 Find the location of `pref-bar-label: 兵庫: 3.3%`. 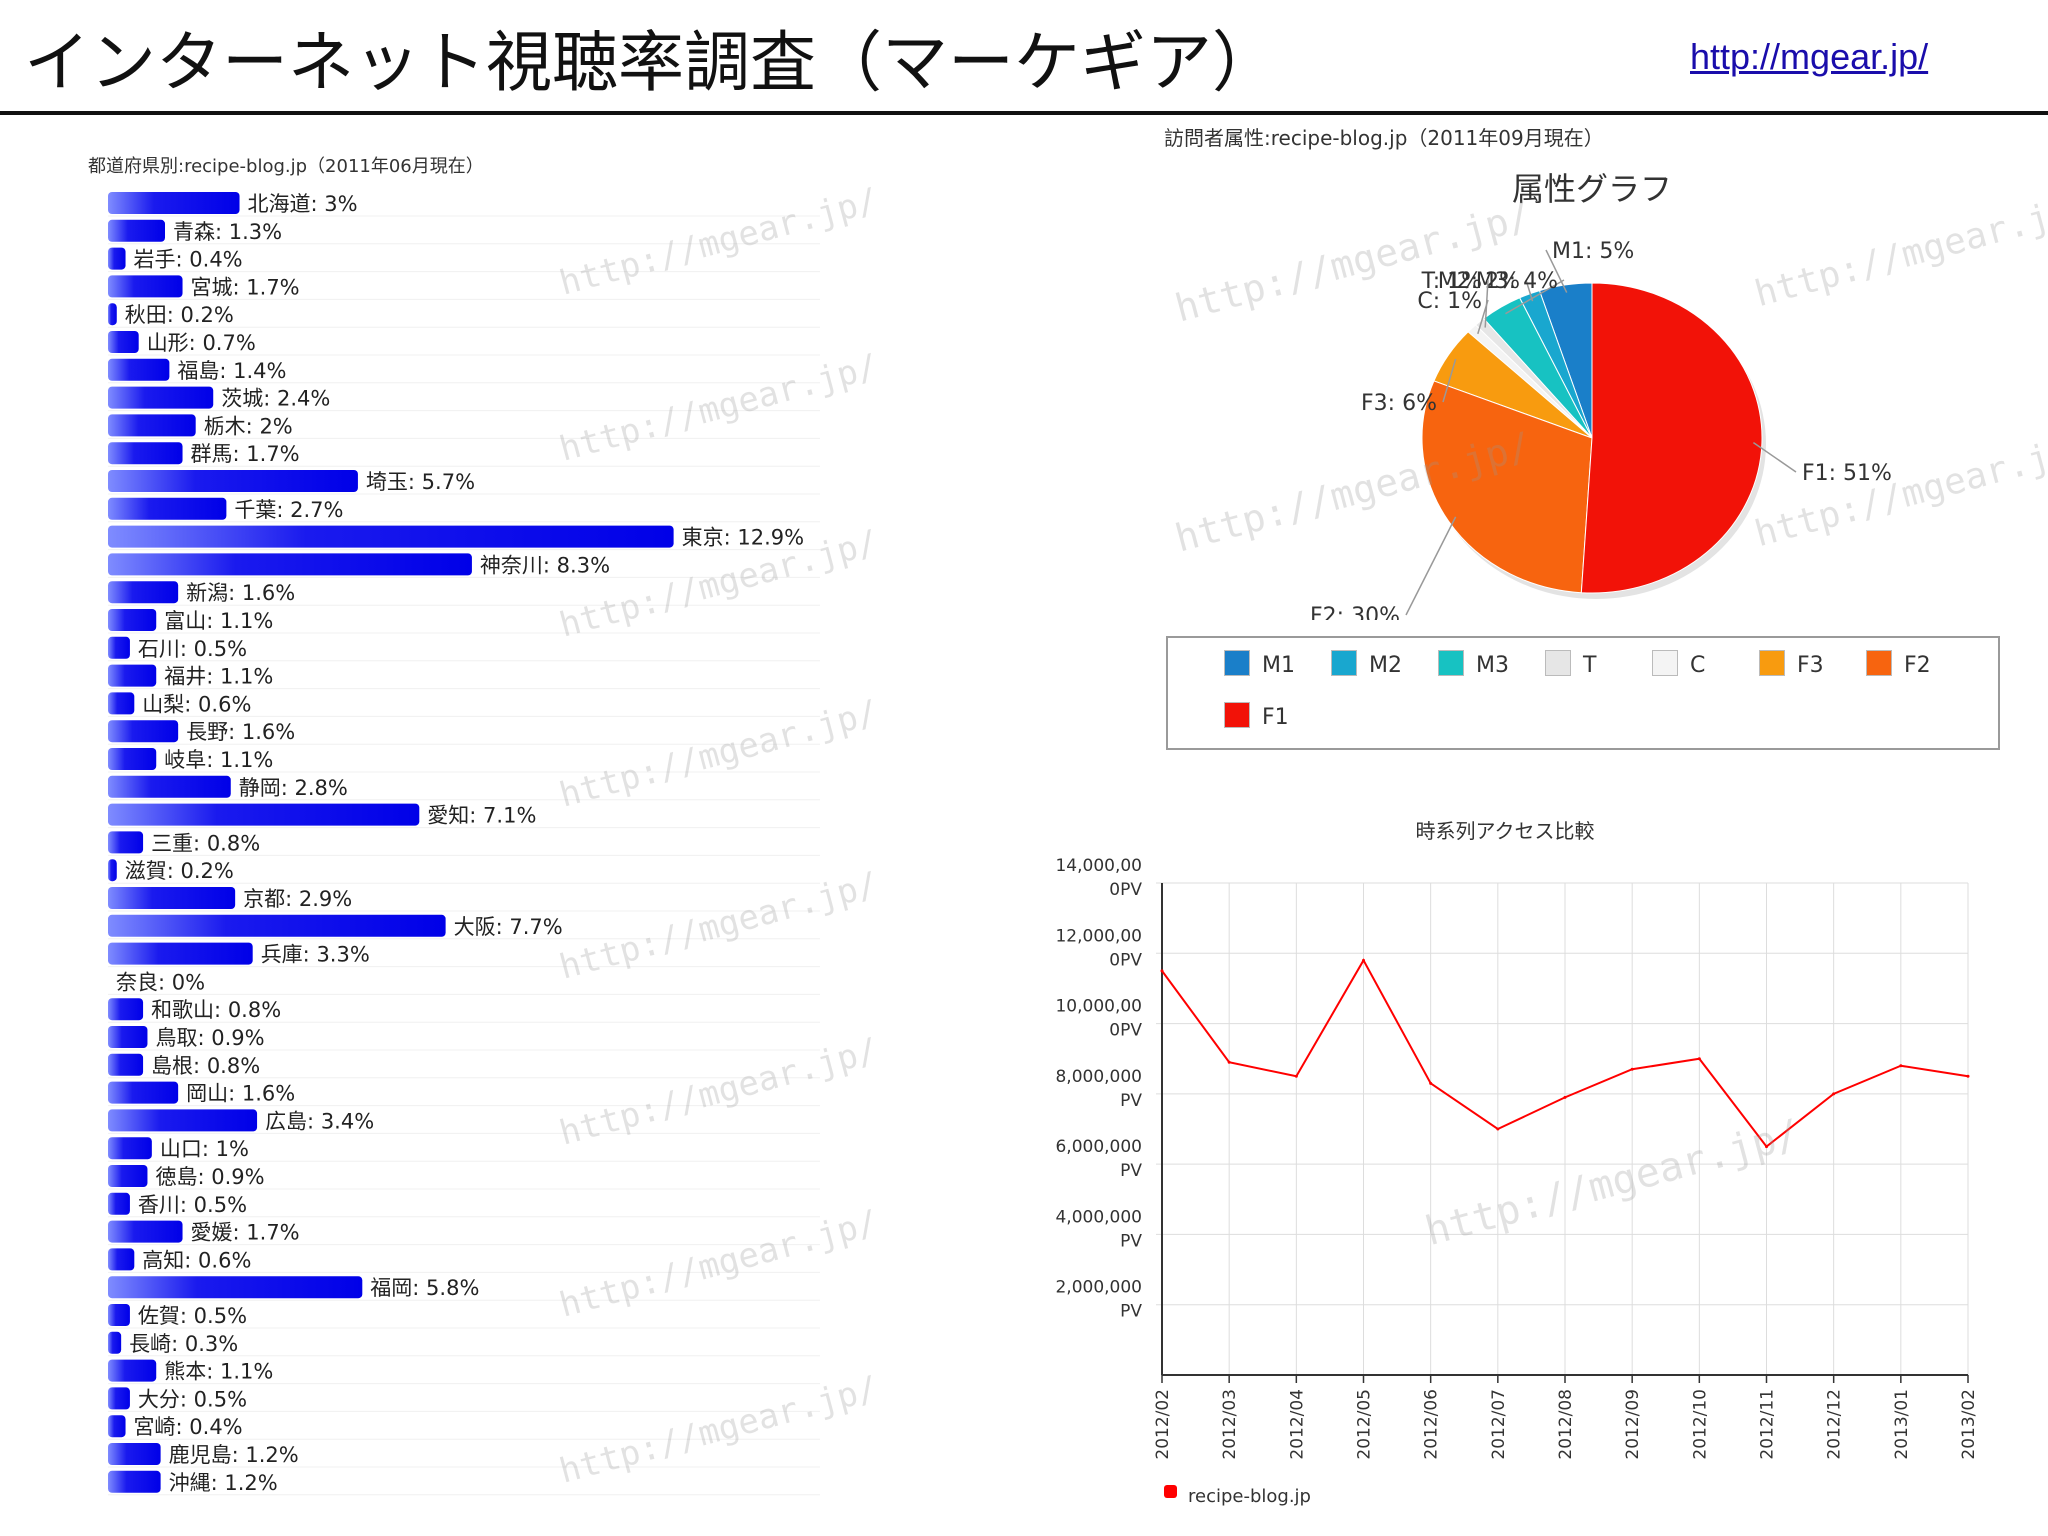

pref-bar-label: 兵庫: 3.3% is located at coordinates (315, 955).